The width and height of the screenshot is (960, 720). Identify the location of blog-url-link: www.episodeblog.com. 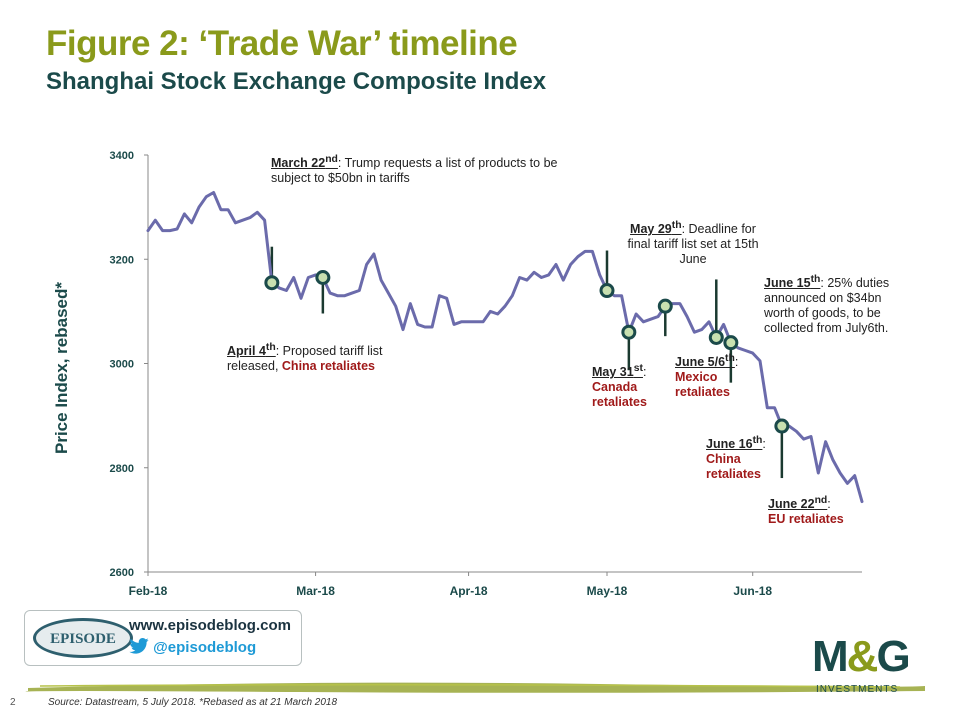
(210, 625).